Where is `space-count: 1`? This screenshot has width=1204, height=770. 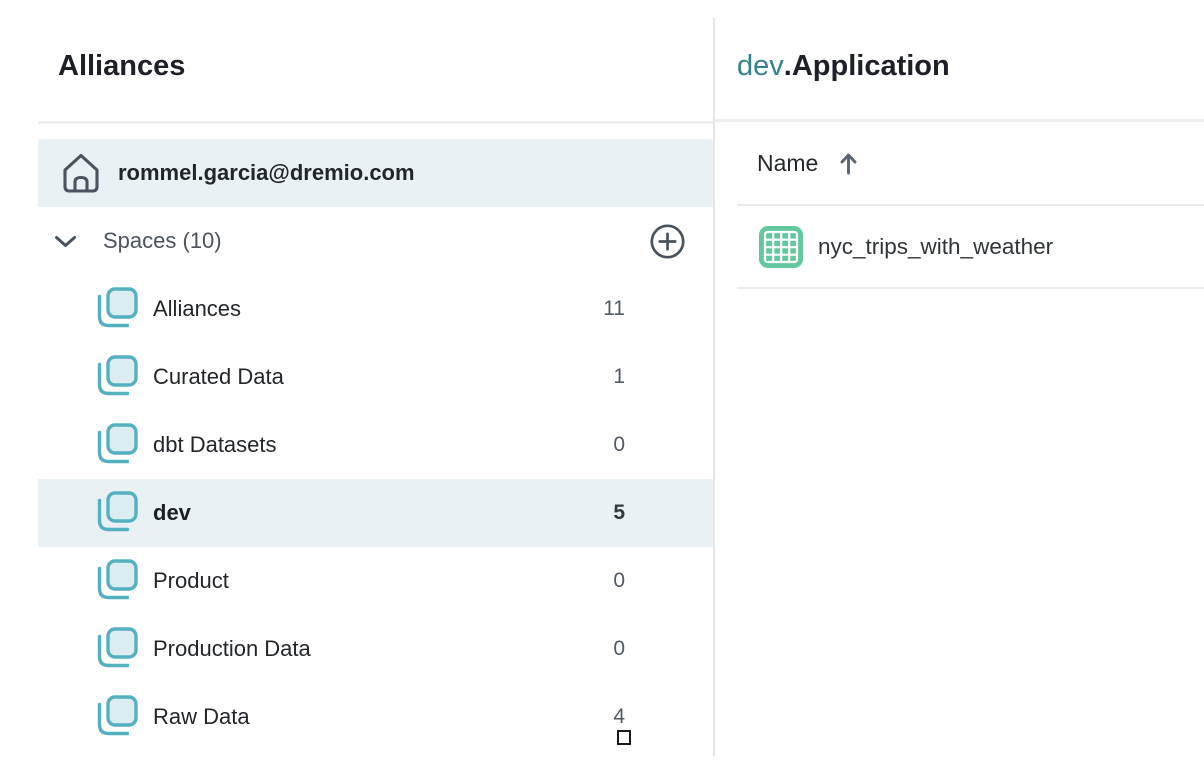
space-count: 1 is located at coordinates (619, 376).